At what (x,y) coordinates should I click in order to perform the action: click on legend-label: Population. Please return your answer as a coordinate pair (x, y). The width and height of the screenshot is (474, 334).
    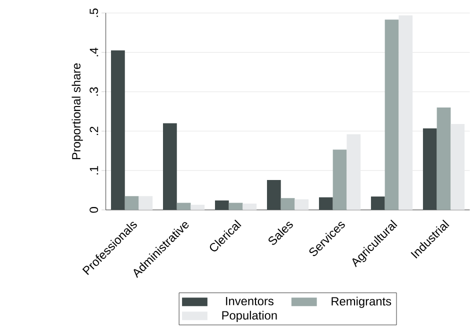
    Looking at the image, I should click on (249, 316).